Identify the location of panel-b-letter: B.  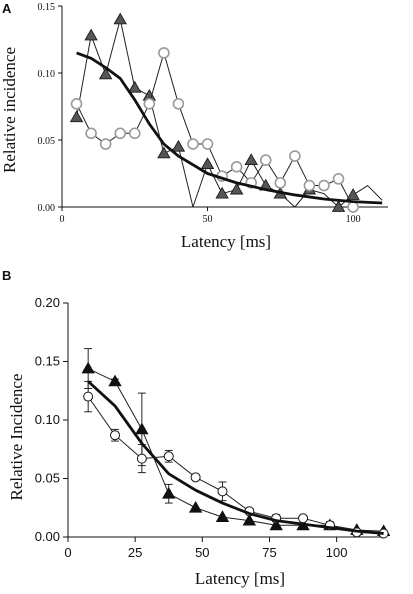
(6, 275).